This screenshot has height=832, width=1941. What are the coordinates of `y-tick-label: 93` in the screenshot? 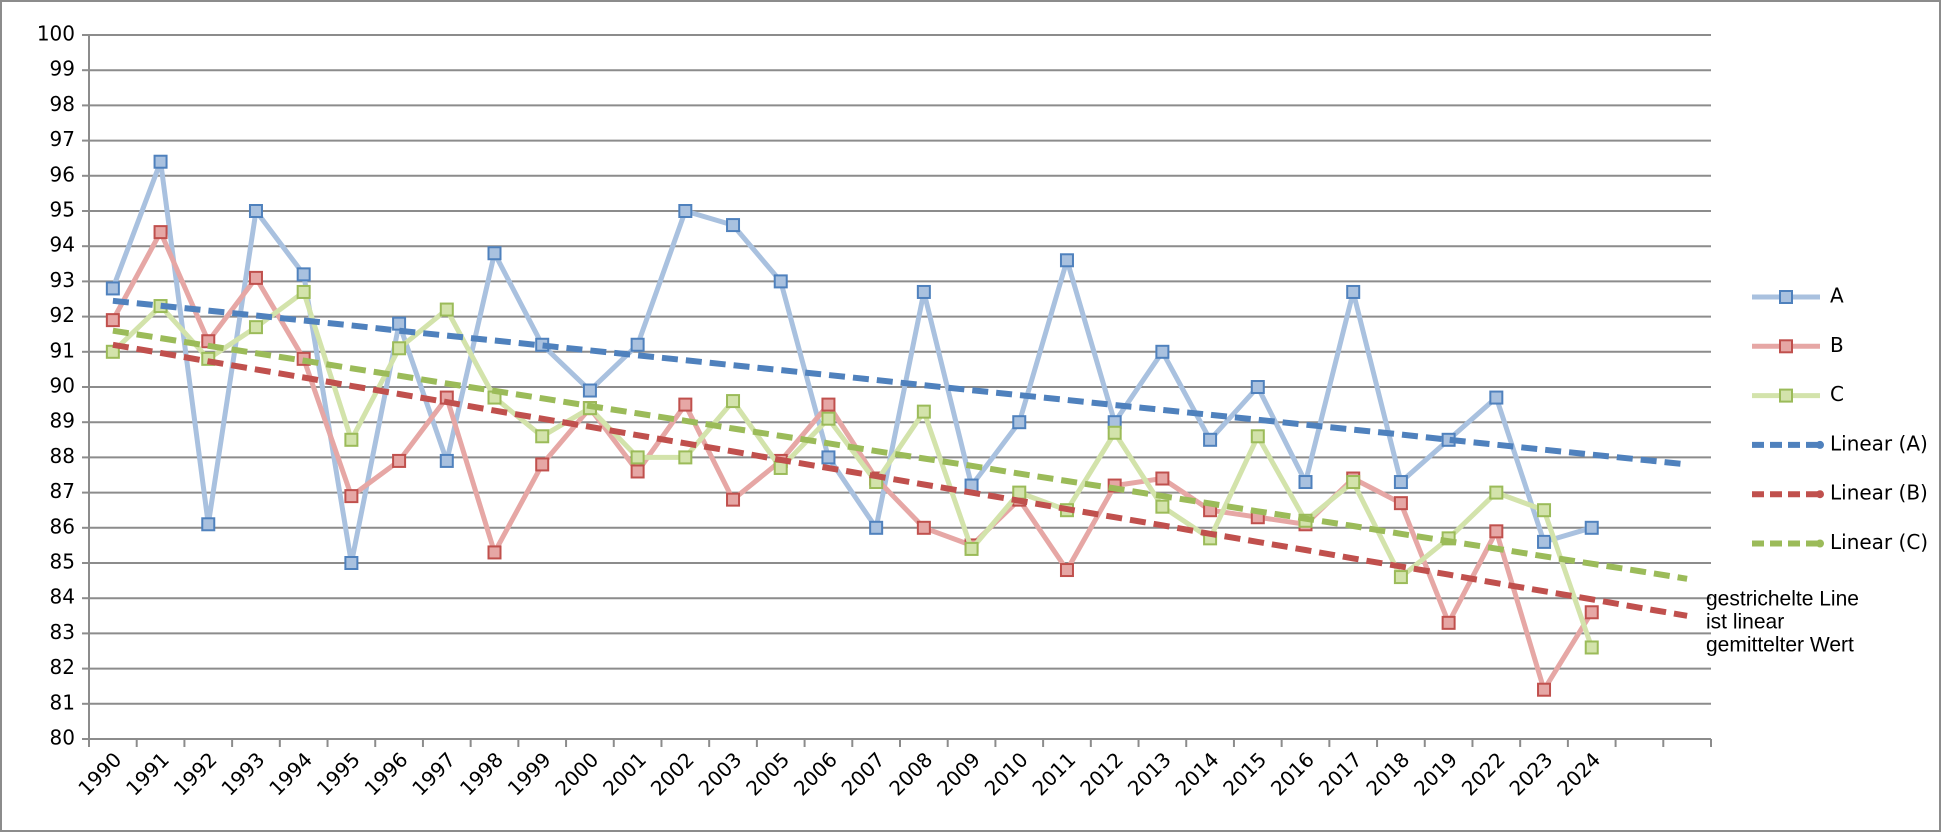 It's located at (62, 280).